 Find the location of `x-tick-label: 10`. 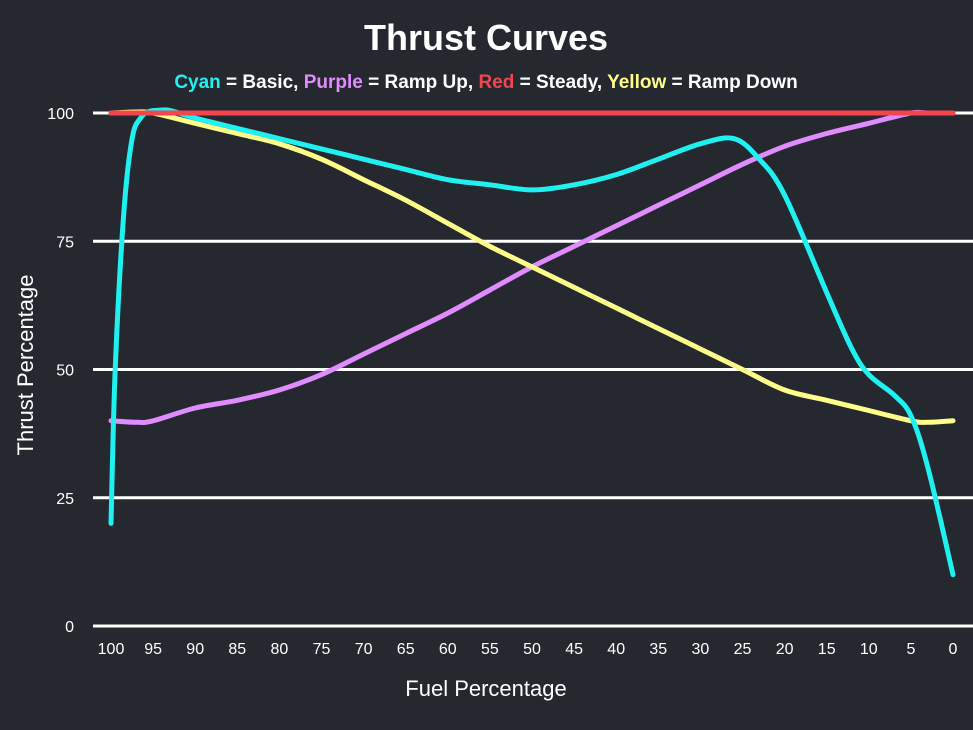

x-tick-label: 10 is located at coordinates (869, 649).